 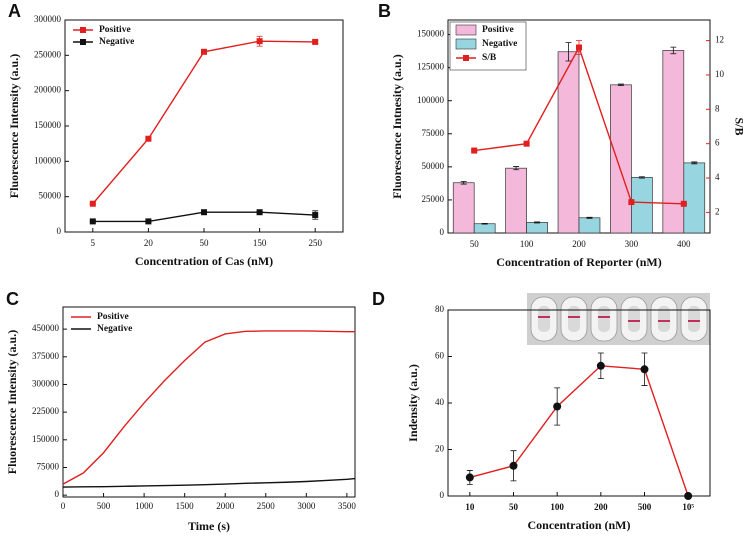 What do you see at coordinates (185, 506) in the screenshot?
I see `x-tick-label: 1500` at bounding box center [185, 506].